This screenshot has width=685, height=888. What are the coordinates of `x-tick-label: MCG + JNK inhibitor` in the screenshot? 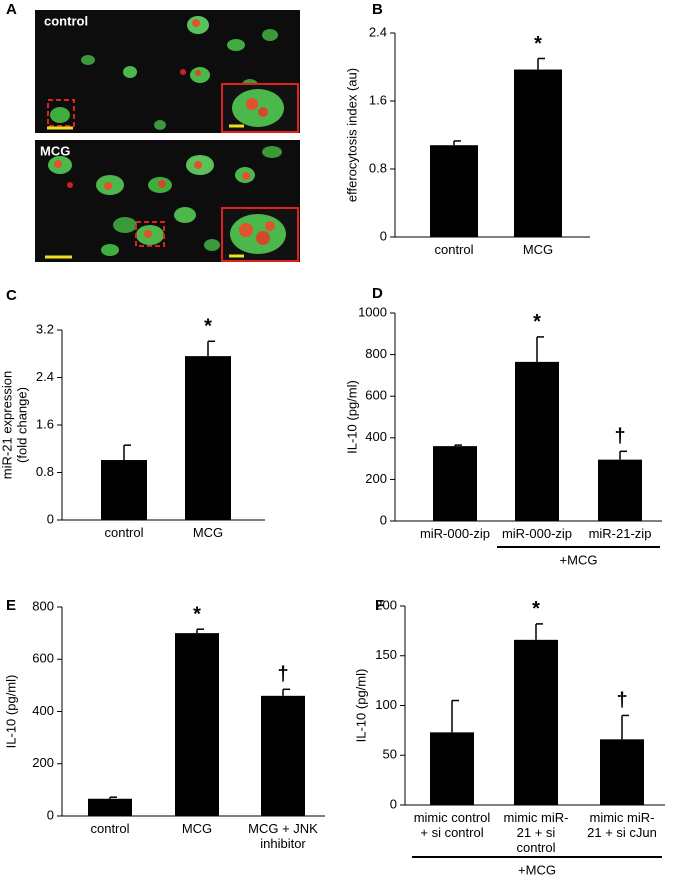 It's located at (283, 836).